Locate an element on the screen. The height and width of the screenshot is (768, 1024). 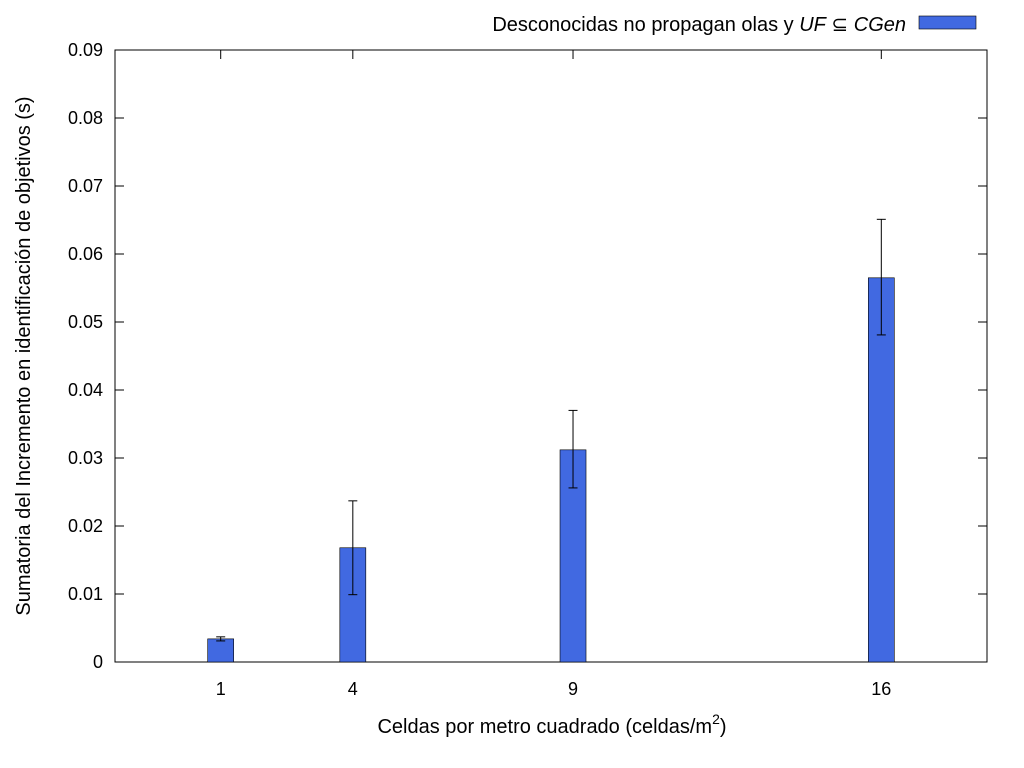
y-tick-label: 0.07 is located at coordinates (85, 186).